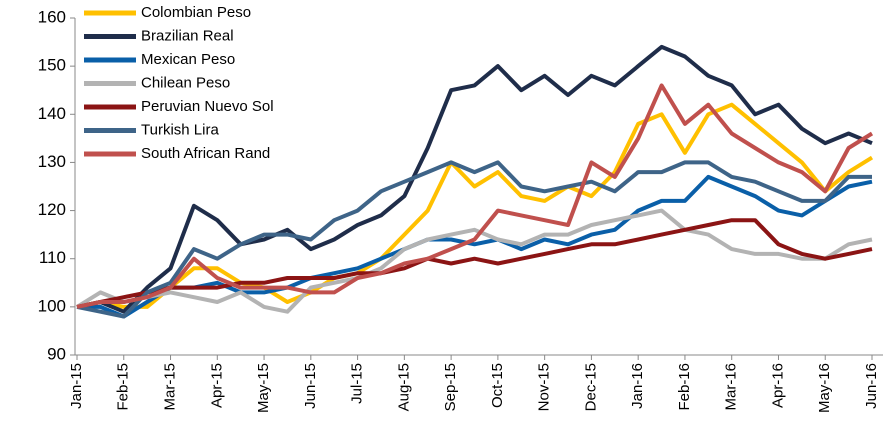 The height and width of the screenshot is (426, 895). I want to click on x-tick-label: Aug-15, so click(403, 387).